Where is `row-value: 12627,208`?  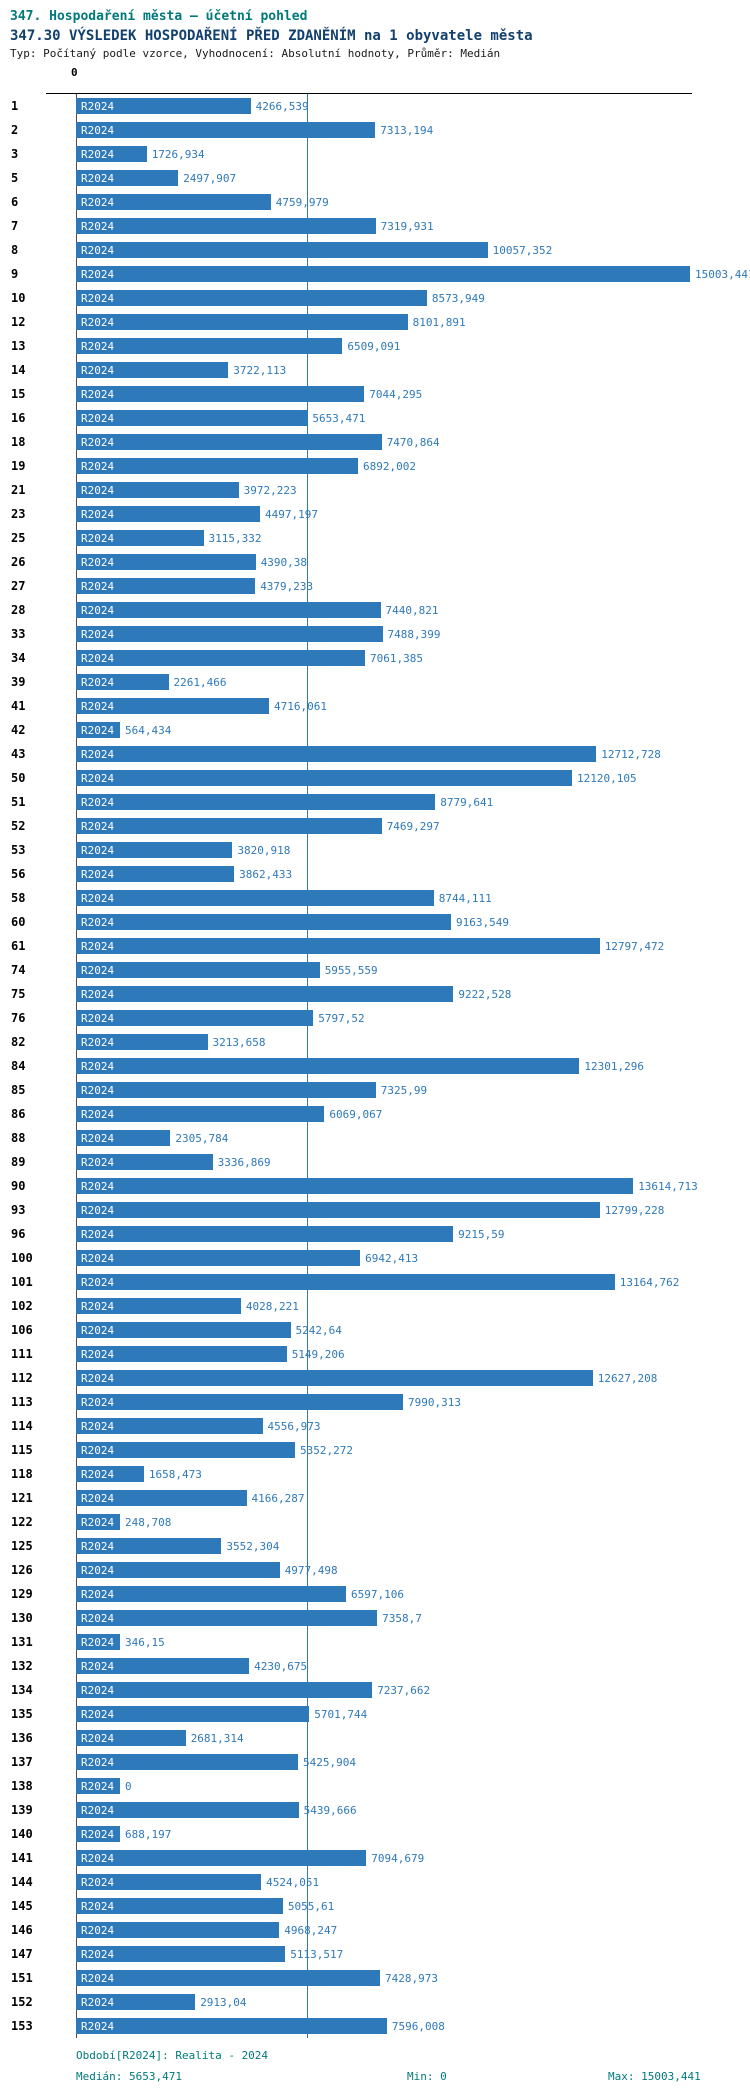
row-value: 12627,208 is located at coordinates (627, 1378).